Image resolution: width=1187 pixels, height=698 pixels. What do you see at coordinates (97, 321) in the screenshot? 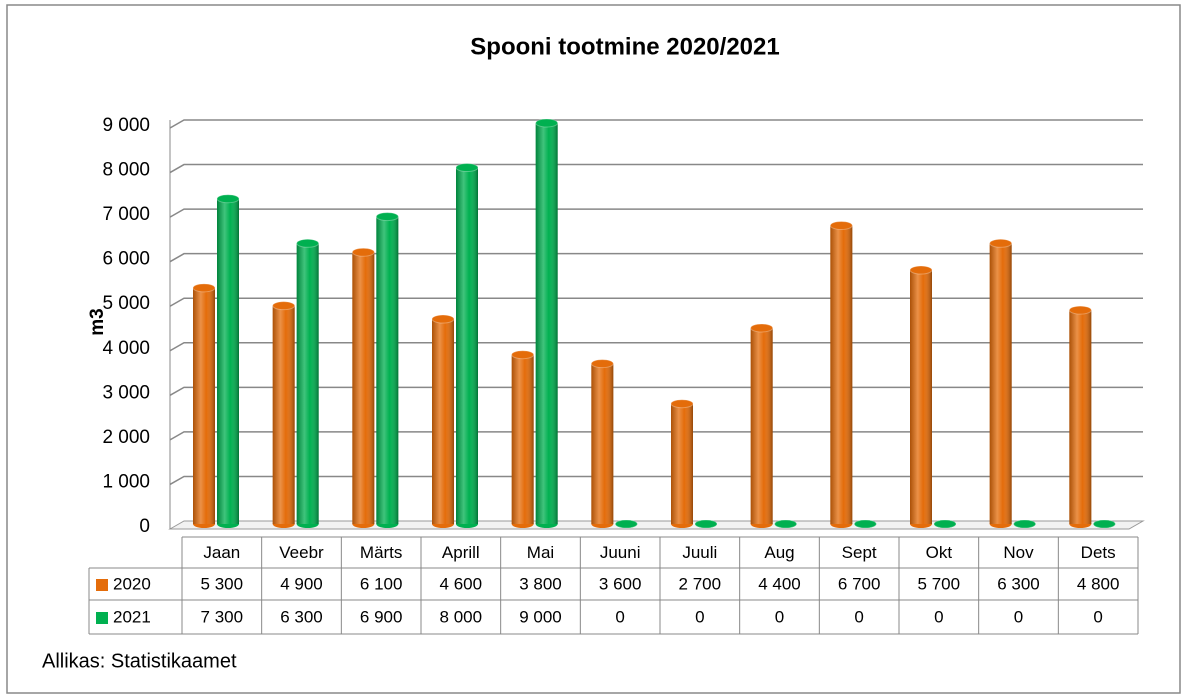
I see `y-axis-label: m3` at bounding box center [97, 321].